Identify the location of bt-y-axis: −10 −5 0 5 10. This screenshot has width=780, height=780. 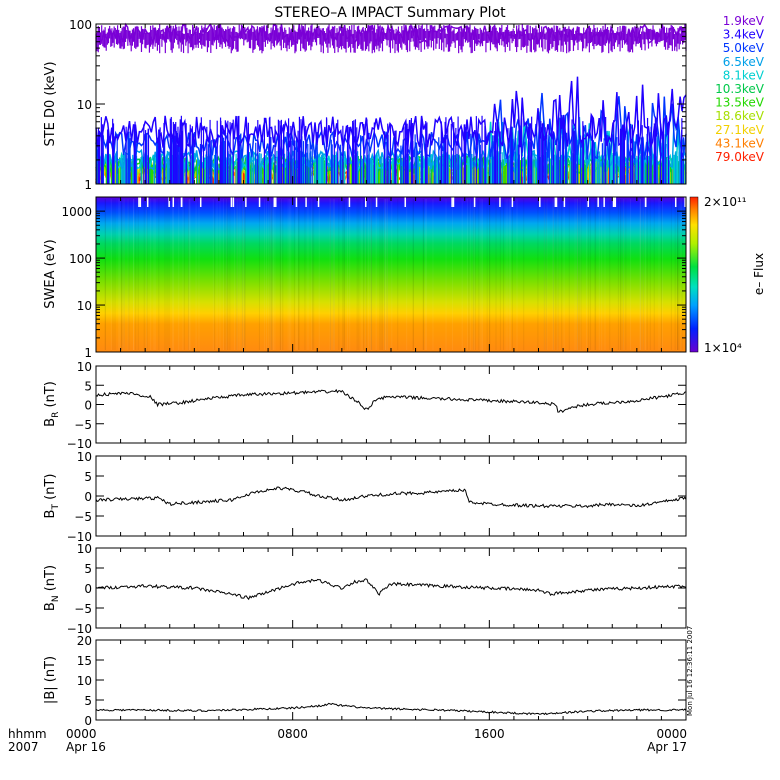
(377, 497).